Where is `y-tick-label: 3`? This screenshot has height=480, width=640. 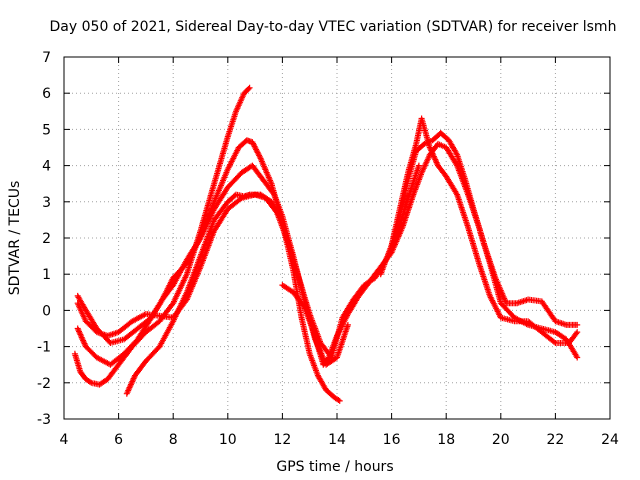 y-tick-label: 3 is located at coordinates (46, 203).